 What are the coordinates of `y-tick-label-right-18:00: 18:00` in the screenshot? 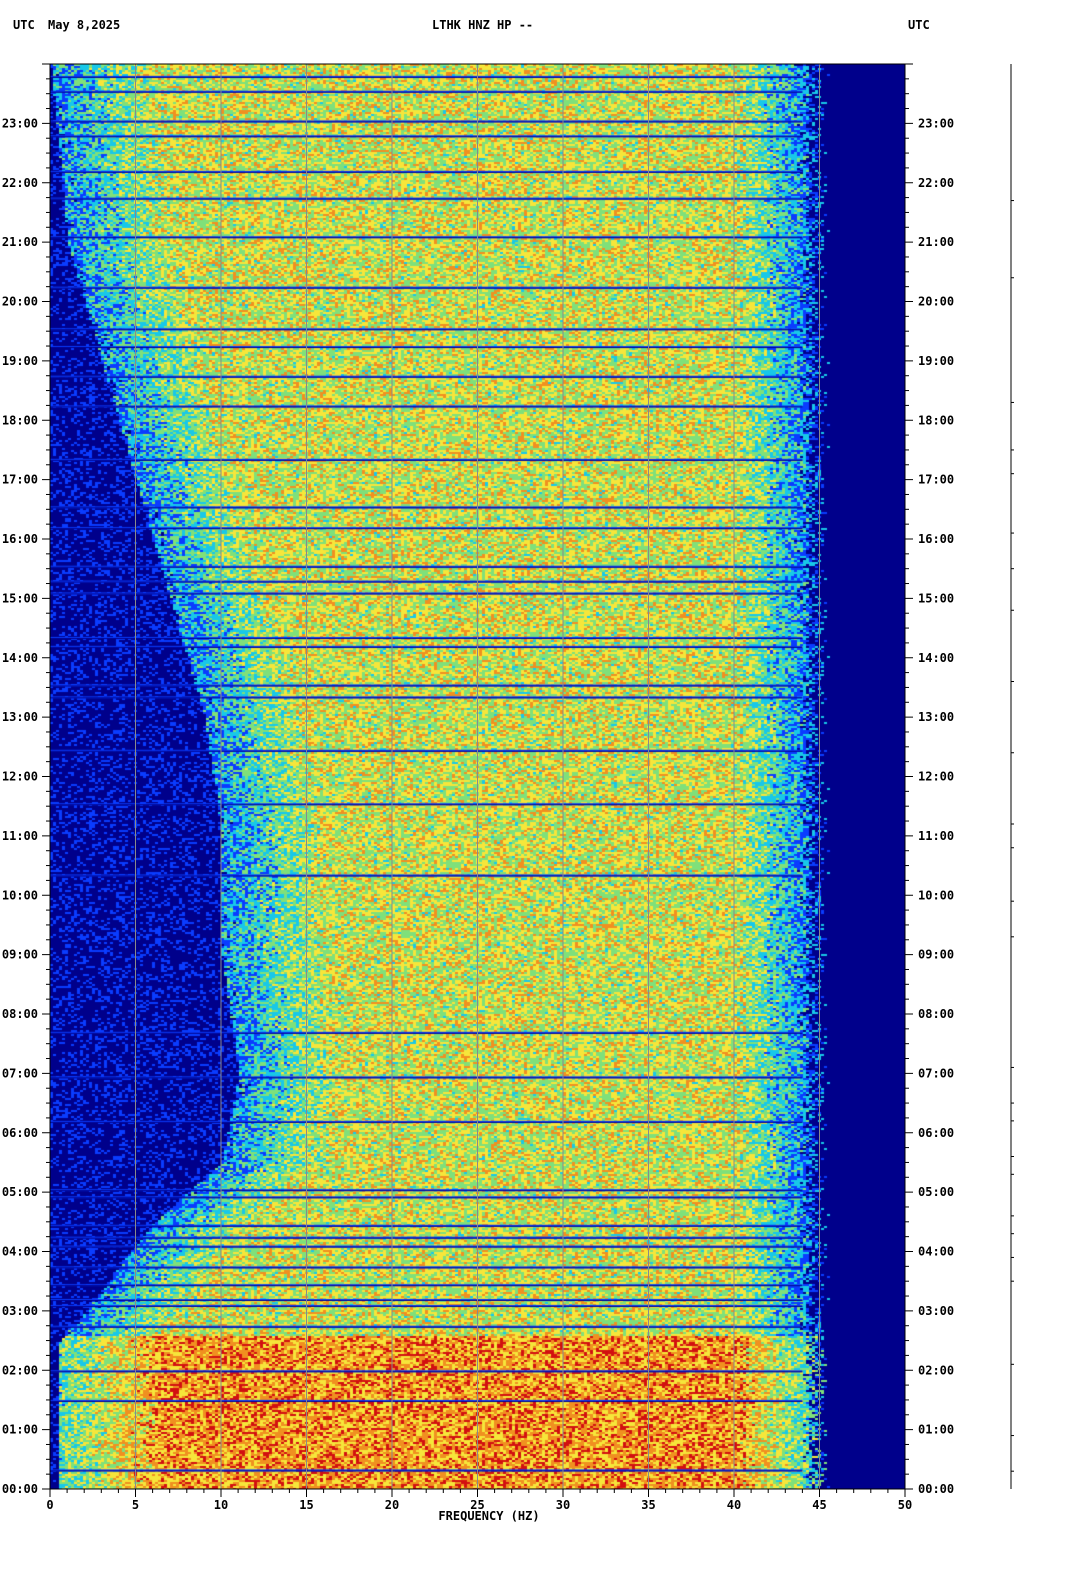 It's located at (936, 420).